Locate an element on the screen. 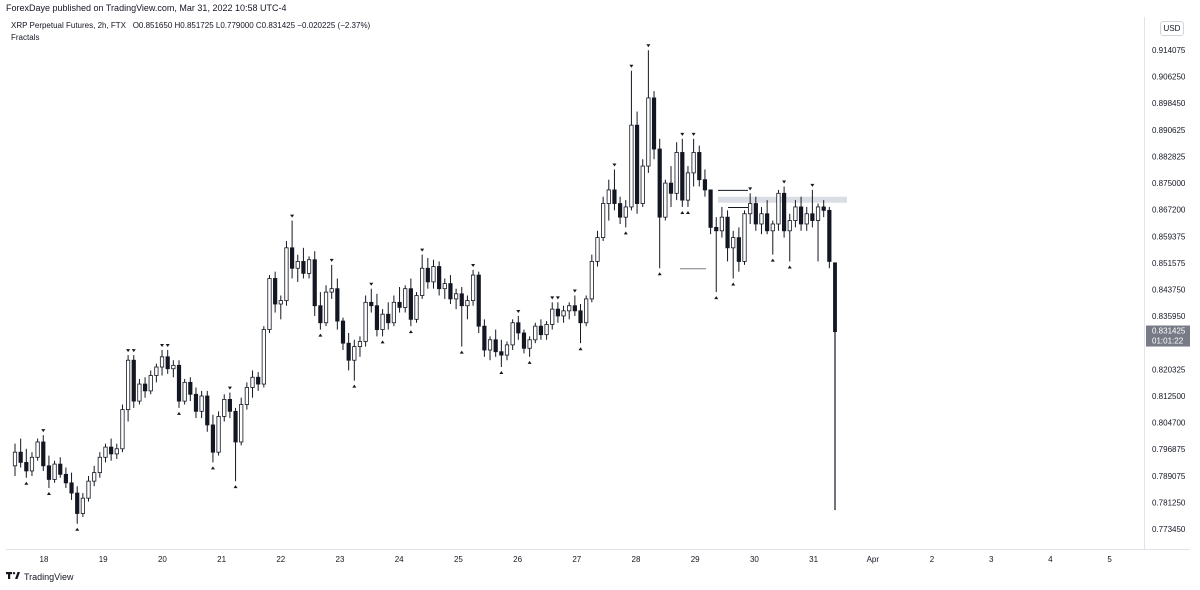 The image size is (1200, 590). tradingview-brand: TradingView is located at coordinates (49, 577).